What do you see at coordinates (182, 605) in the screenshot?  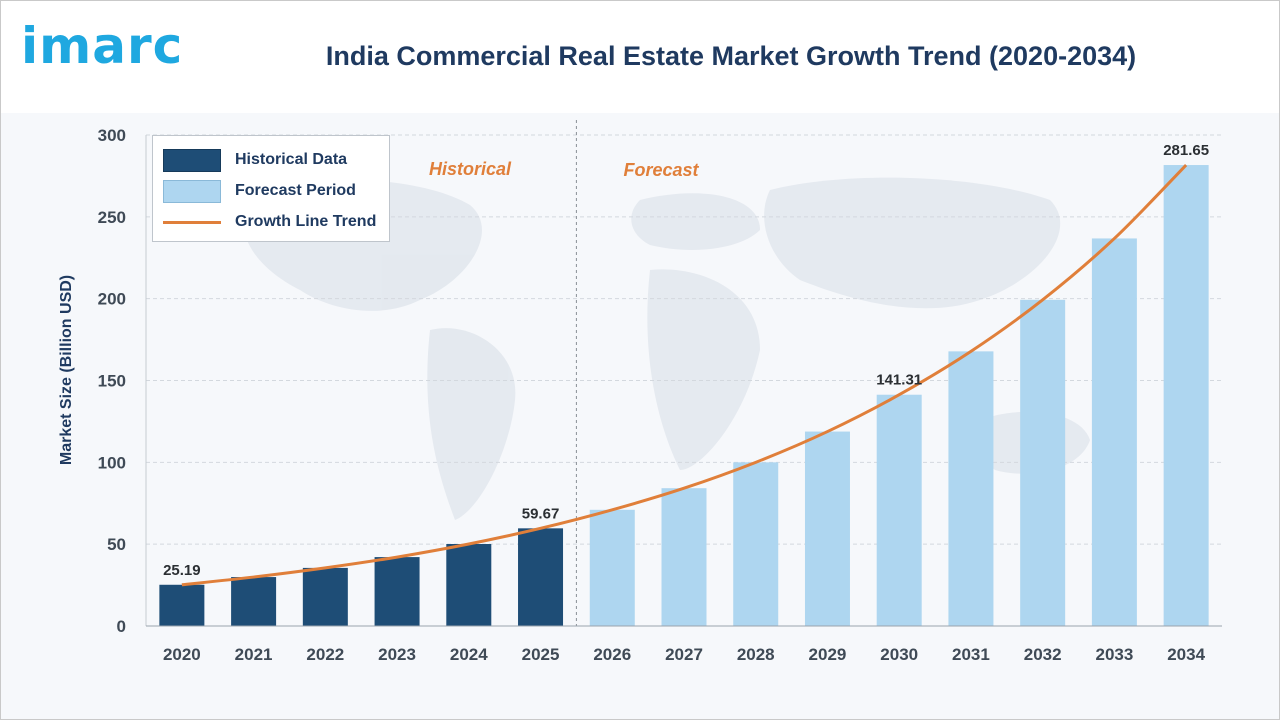 I see `bar-historical-2020` at bounding box center [182, 605].